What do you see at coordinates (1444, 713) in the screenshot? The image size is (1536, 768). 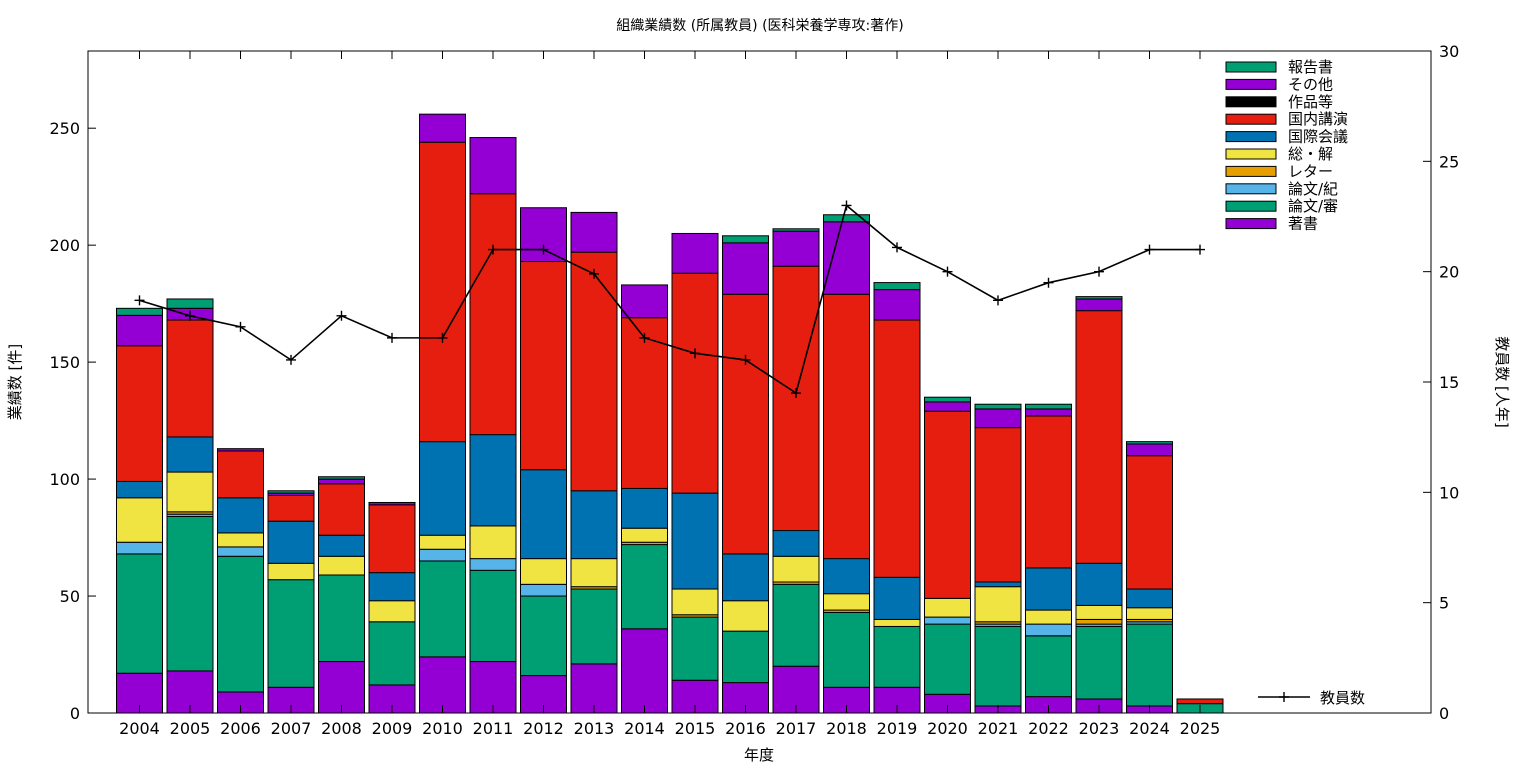 I see `y2-tick-label: 0` at bounding box center [1444, 713].